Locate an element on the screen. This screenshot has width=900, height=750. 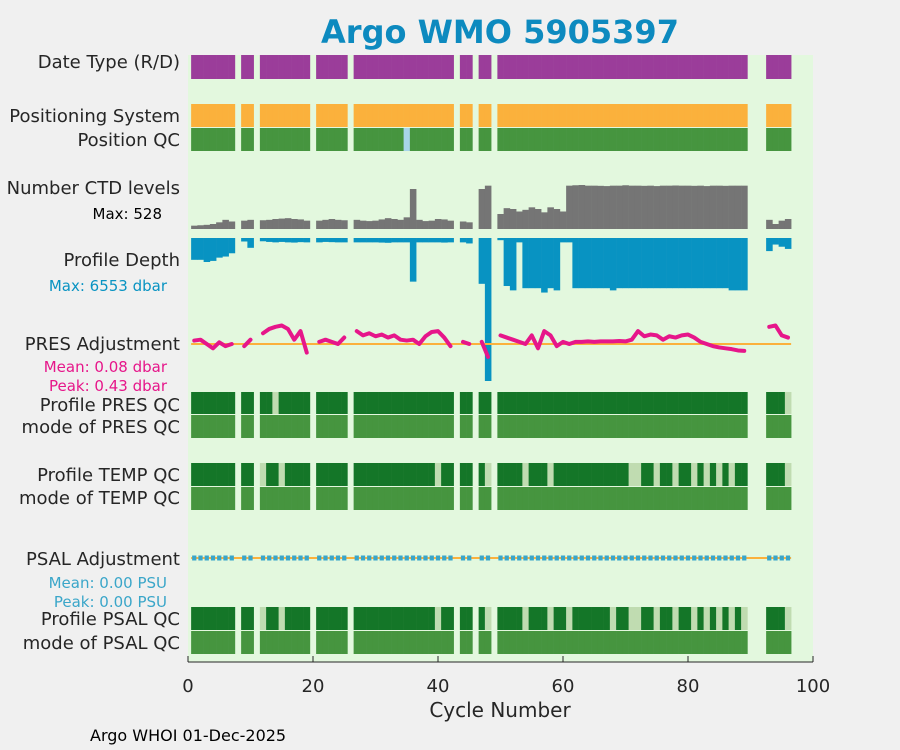
x-axis-label: Cycle Number is located at coordinates (500, 710).